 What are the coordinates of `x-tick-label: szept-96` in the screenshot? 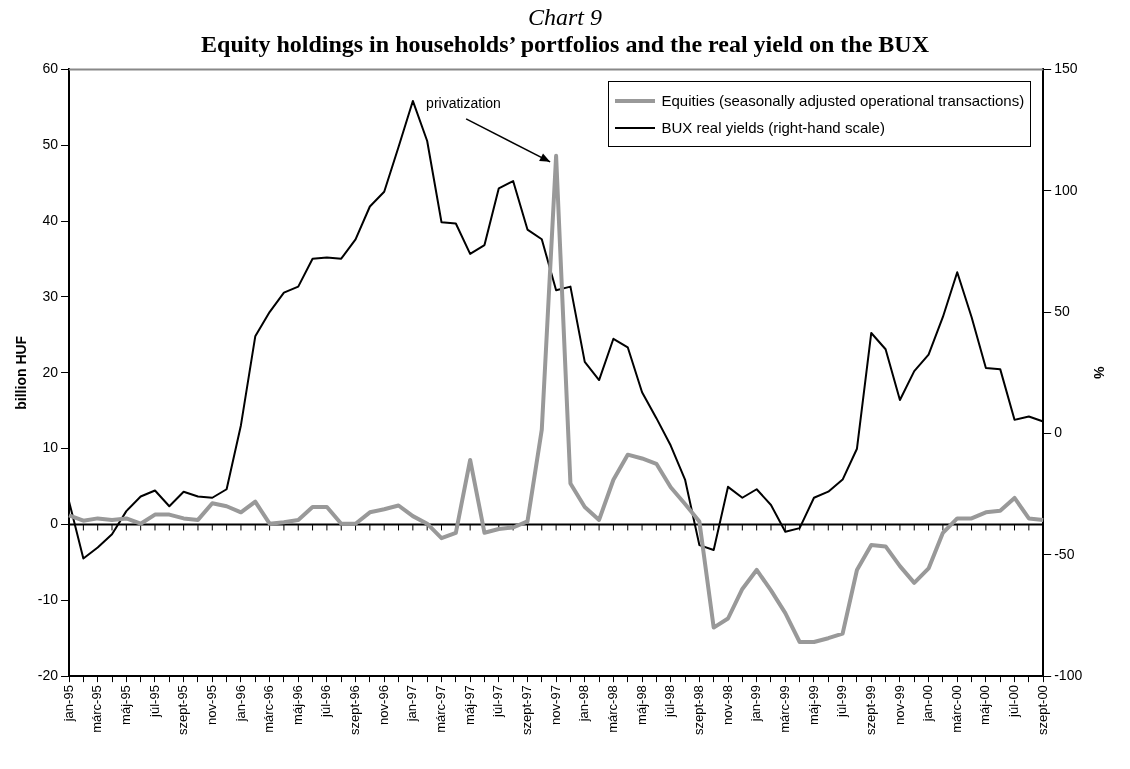 It's located at (355, 710).